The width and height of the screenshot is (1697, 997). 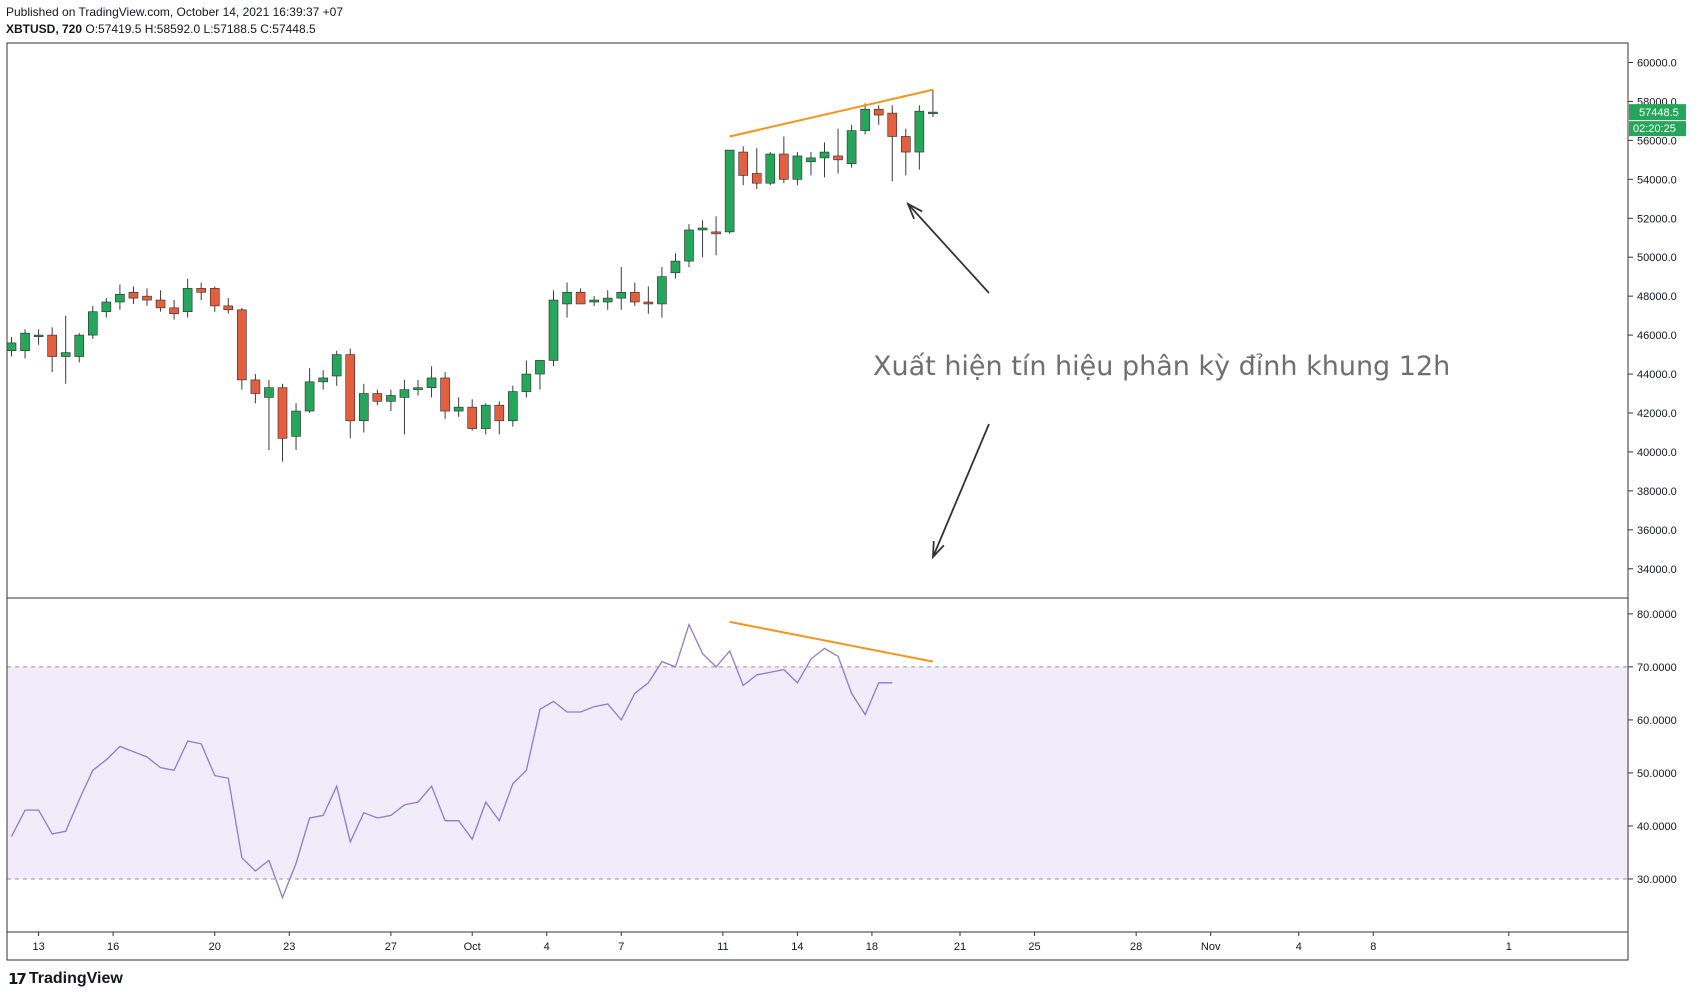 What do you see at coordinates (17, 979) in the screenshot?
I see `tradingview-logo-icon: 𝟭𝟳` at bounding box center [17, 979].